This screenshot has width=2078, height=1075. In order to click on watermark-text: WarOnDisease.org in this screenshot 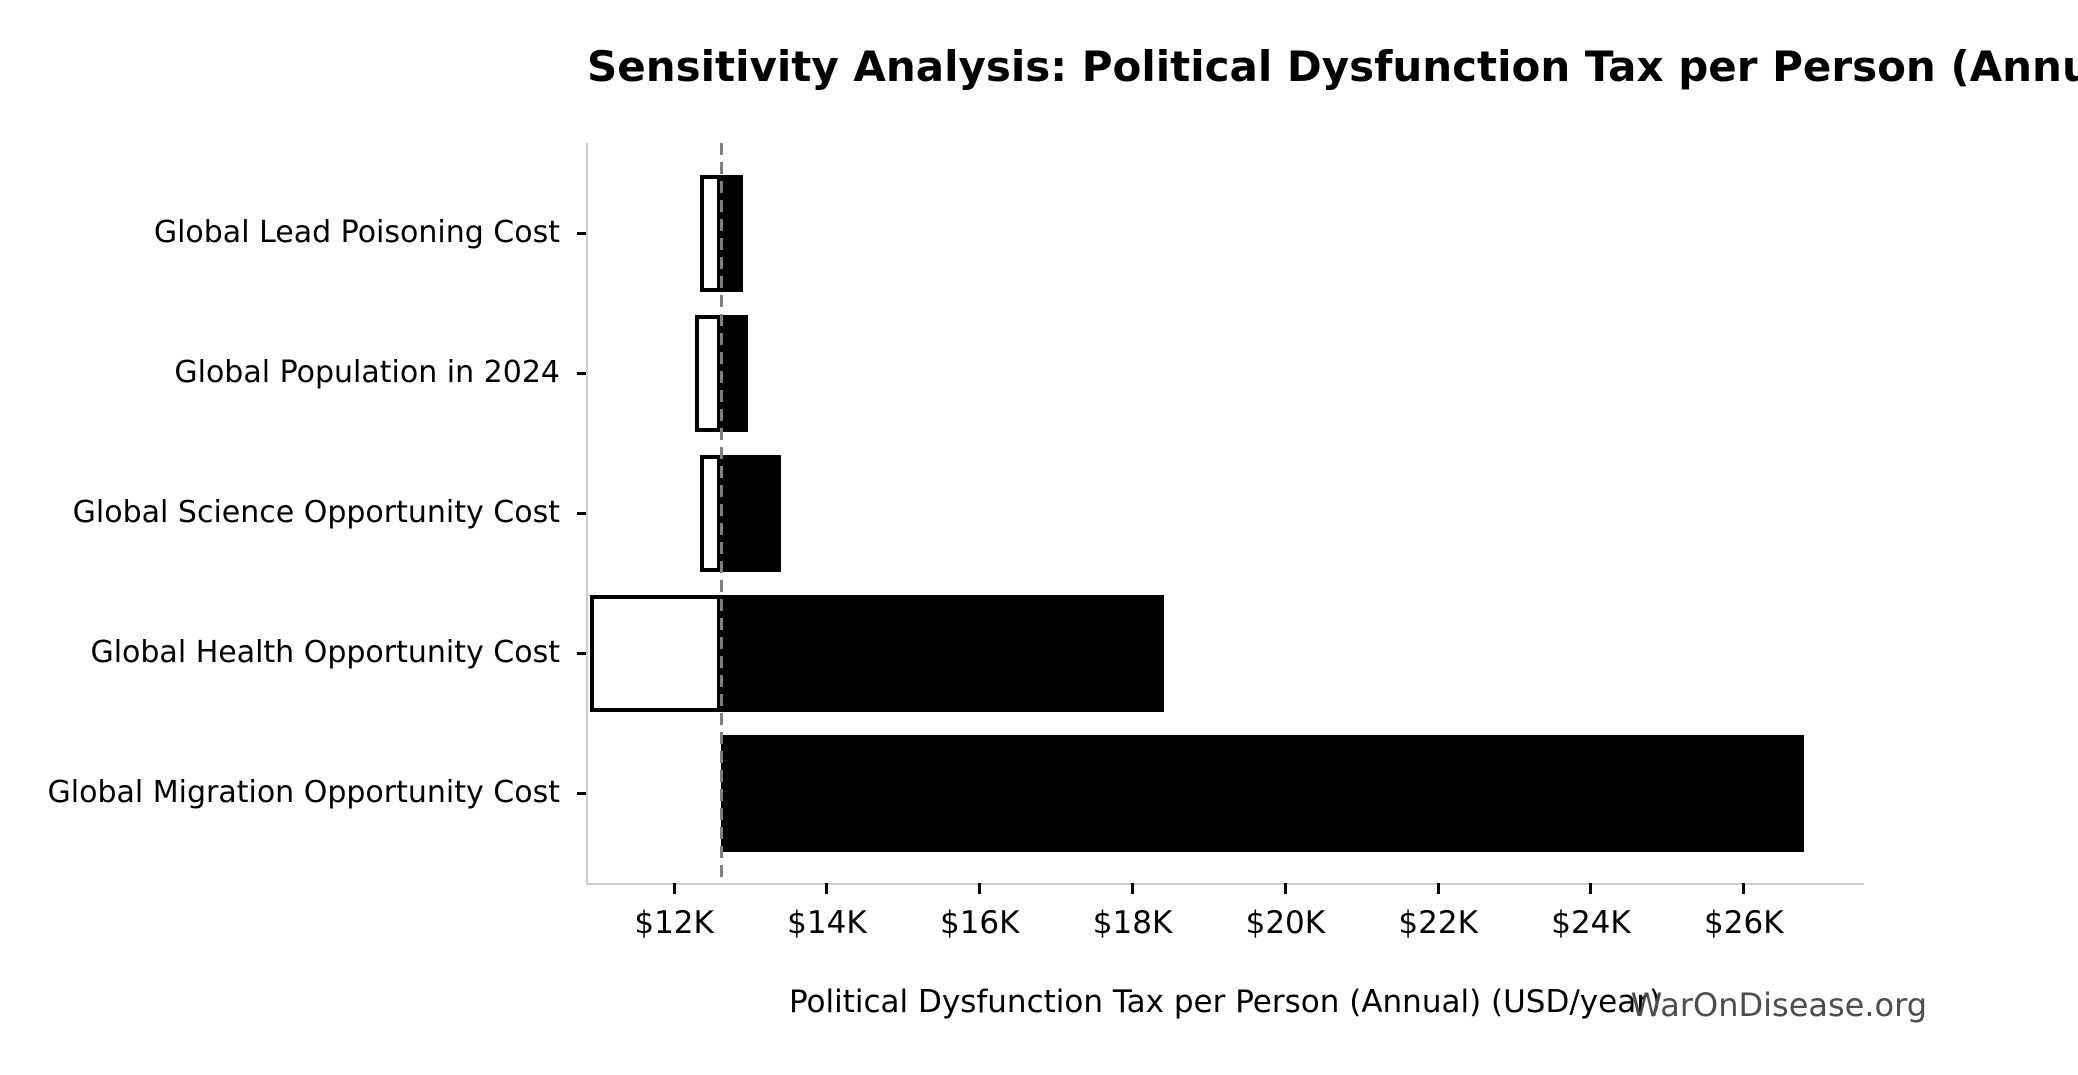, I will do `click(1778, 1005)`.